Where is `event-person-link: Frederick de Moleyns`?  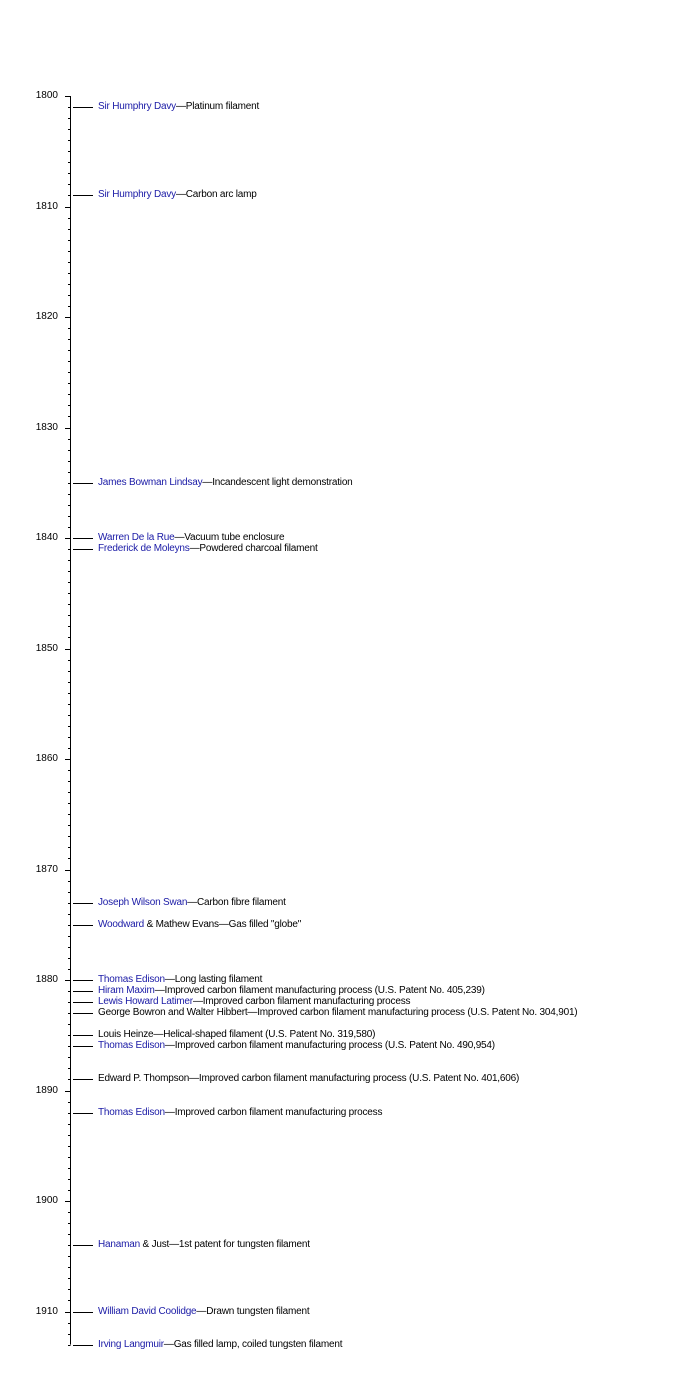
event-person-link: Frederick de Moleyns is located at coordinates (144, 548).